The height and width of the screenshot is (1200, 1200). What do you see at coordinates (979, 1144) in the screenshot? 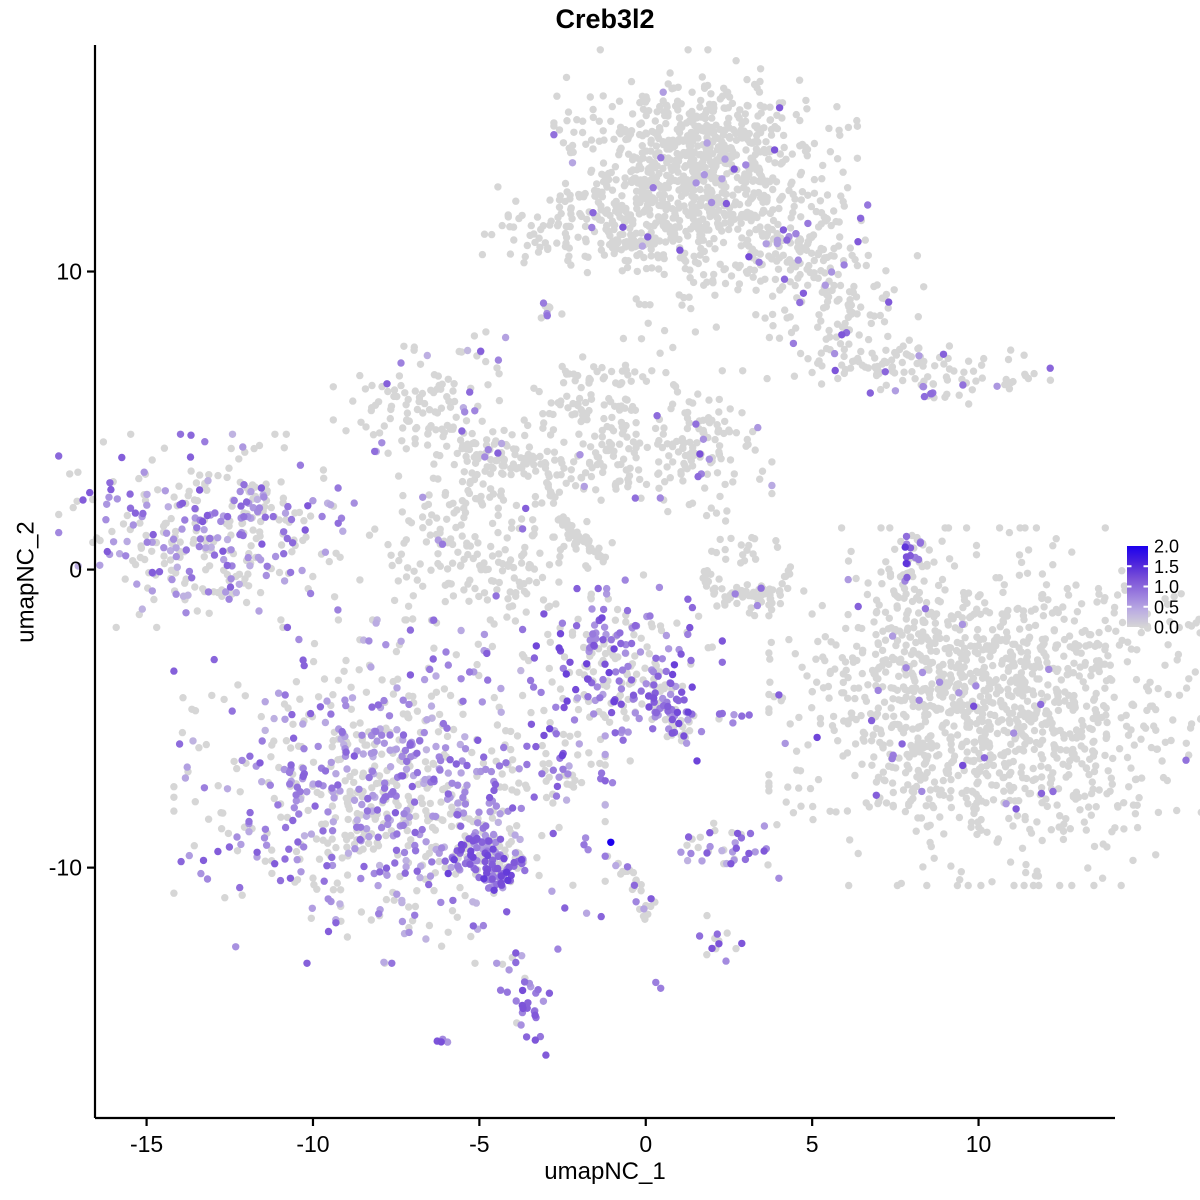
I see `x-tick-label: 10` at bounding box center [979, 1144].